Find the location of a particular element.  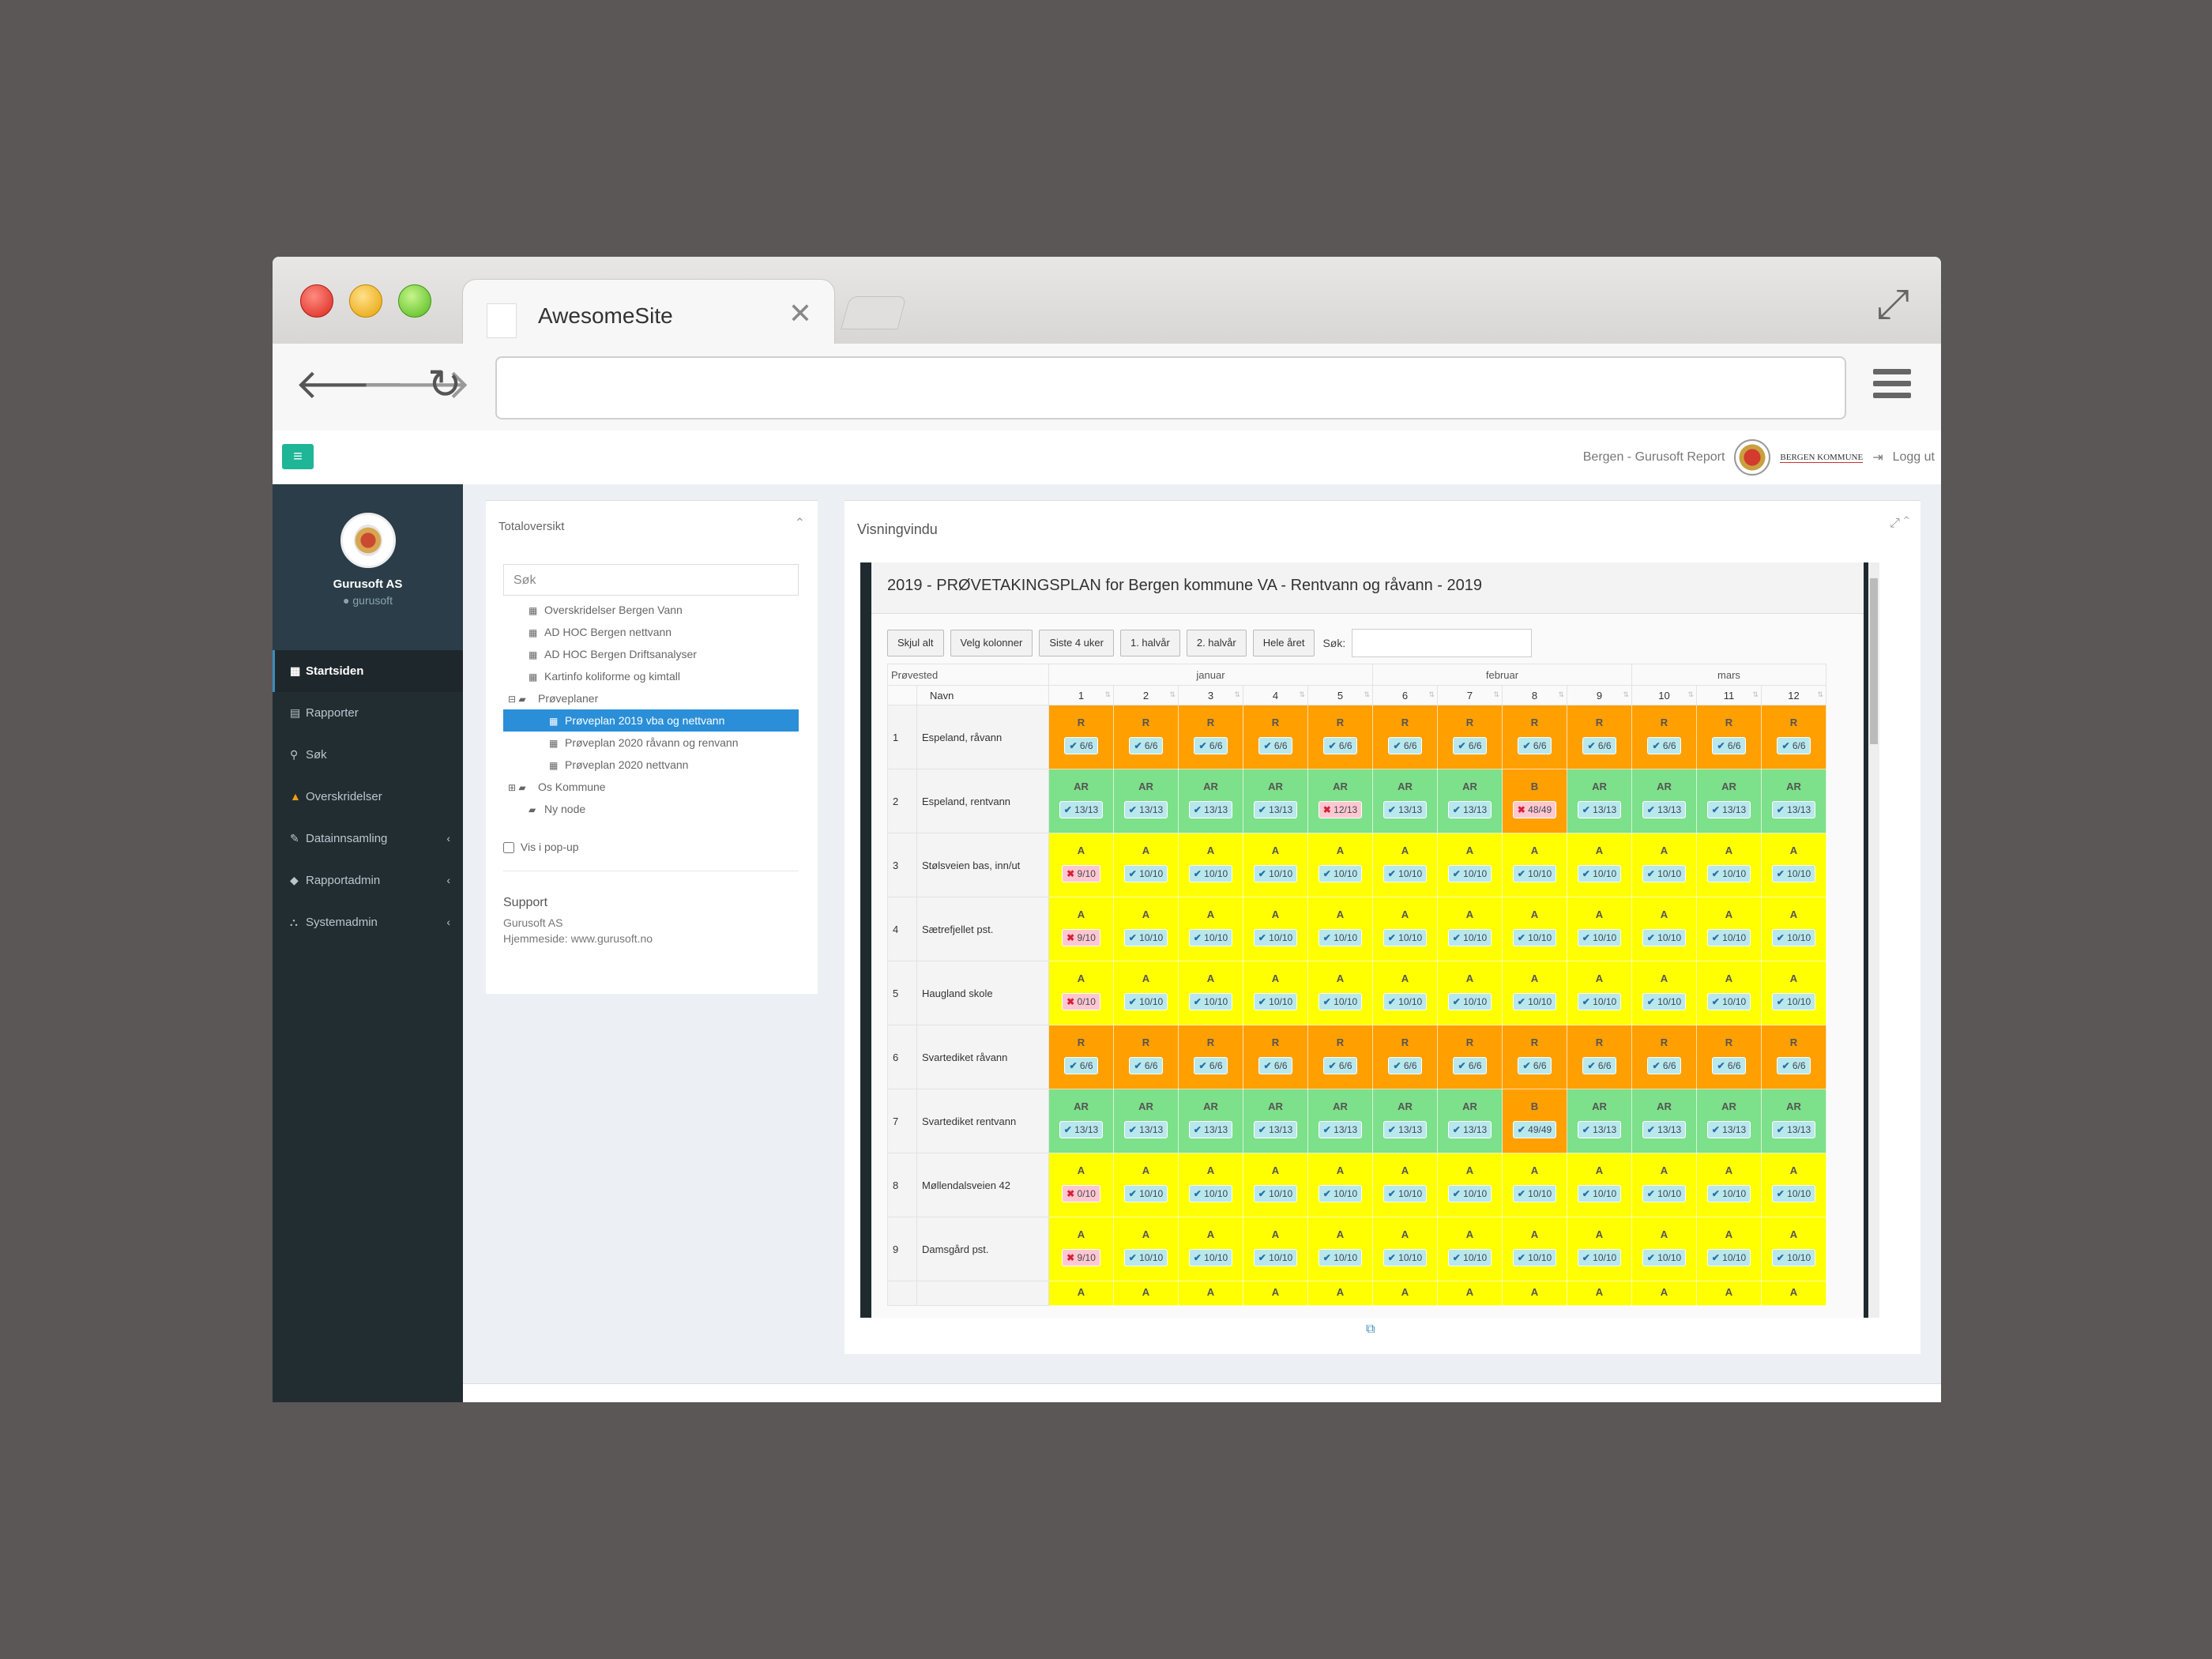

plan-cell: AR ✖ 12/13 is located at coordinates (1340, 801).